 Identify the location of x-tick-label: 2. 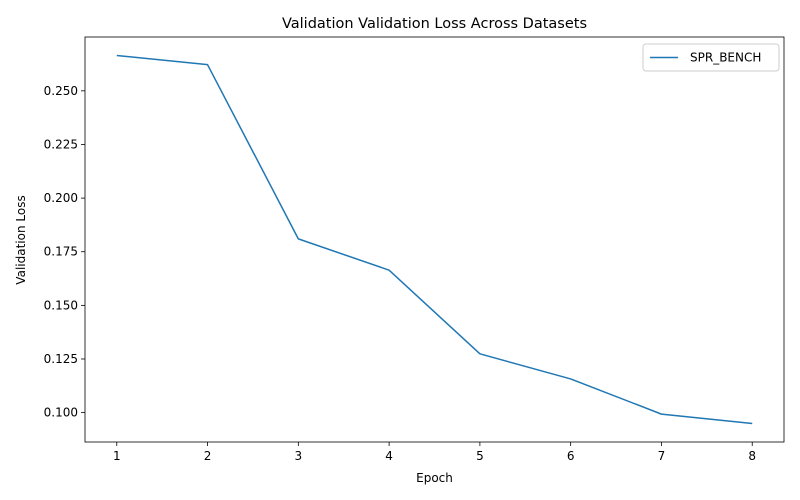
(208, 456).